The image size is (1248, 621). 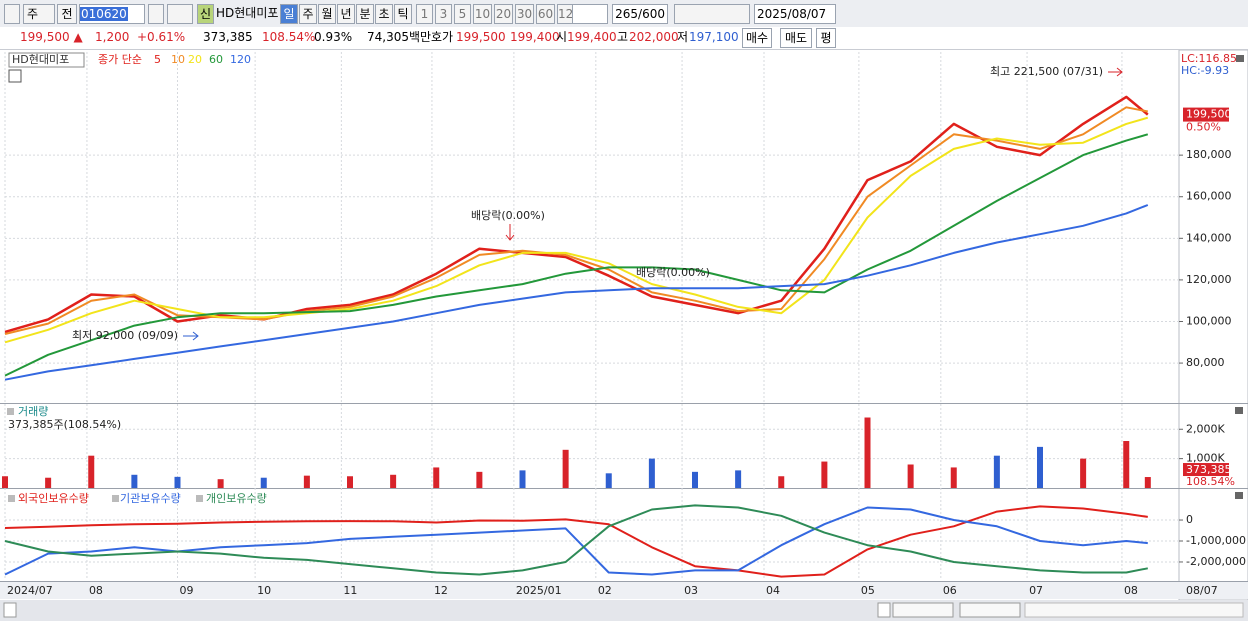 I want to click on badge: 신, so click(x=205, y=14).